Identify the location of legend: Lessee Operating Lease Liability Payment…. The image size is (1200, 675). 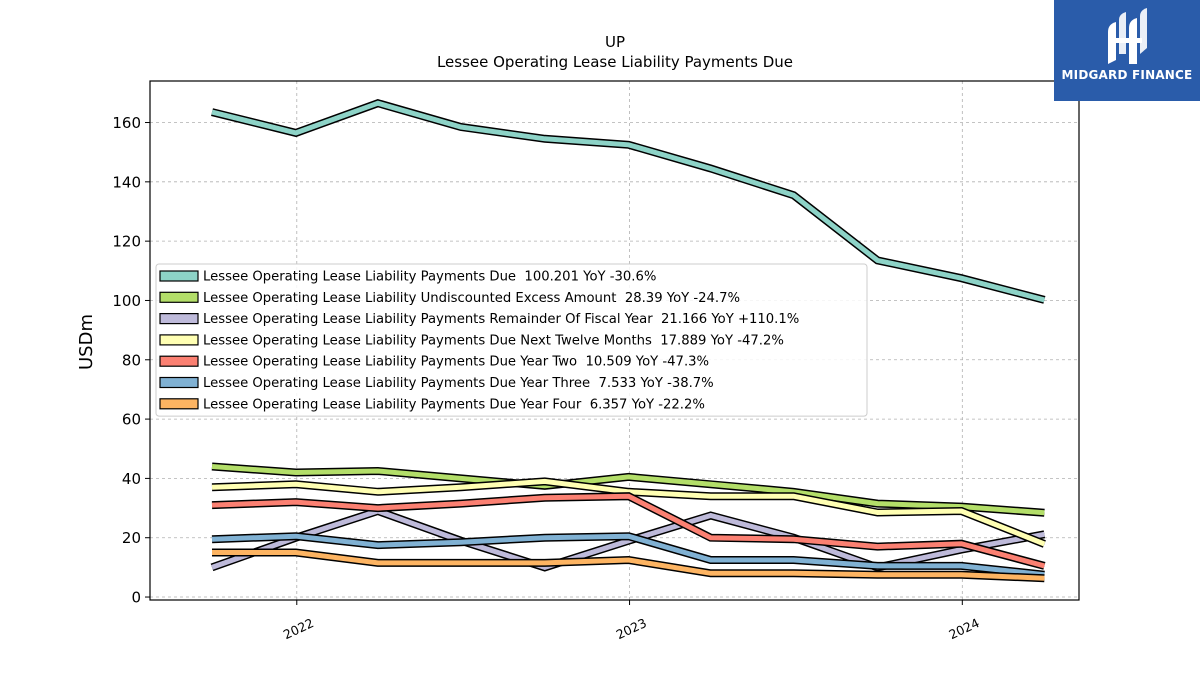
(511, 340).